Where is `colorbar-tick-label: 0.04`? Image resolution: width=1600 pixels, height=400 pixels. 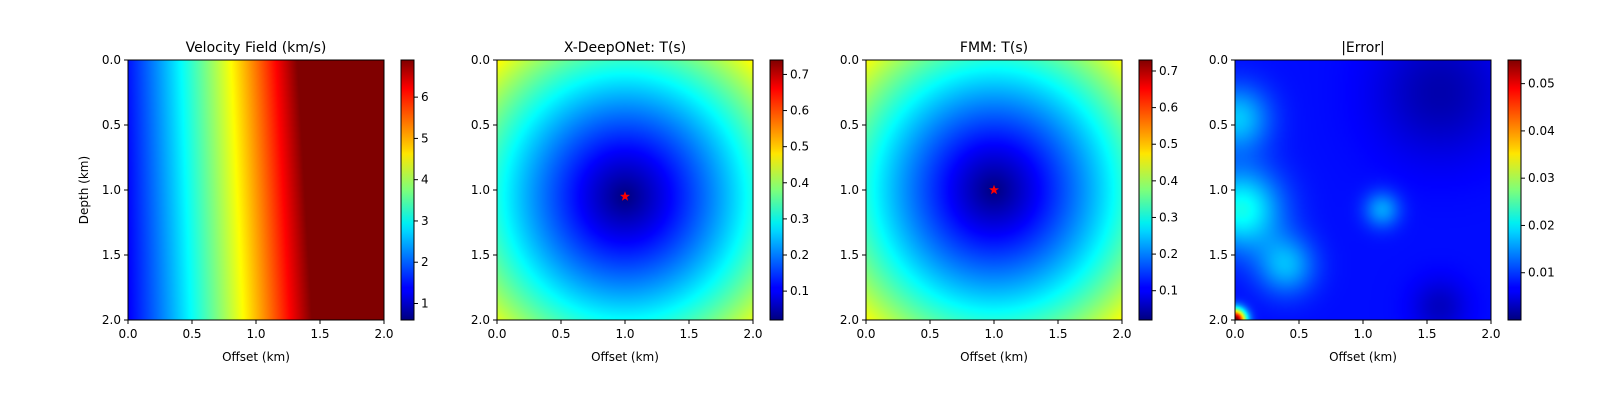
colorbar-tick-label: 0.04 is located at coordinates (1541, 131).